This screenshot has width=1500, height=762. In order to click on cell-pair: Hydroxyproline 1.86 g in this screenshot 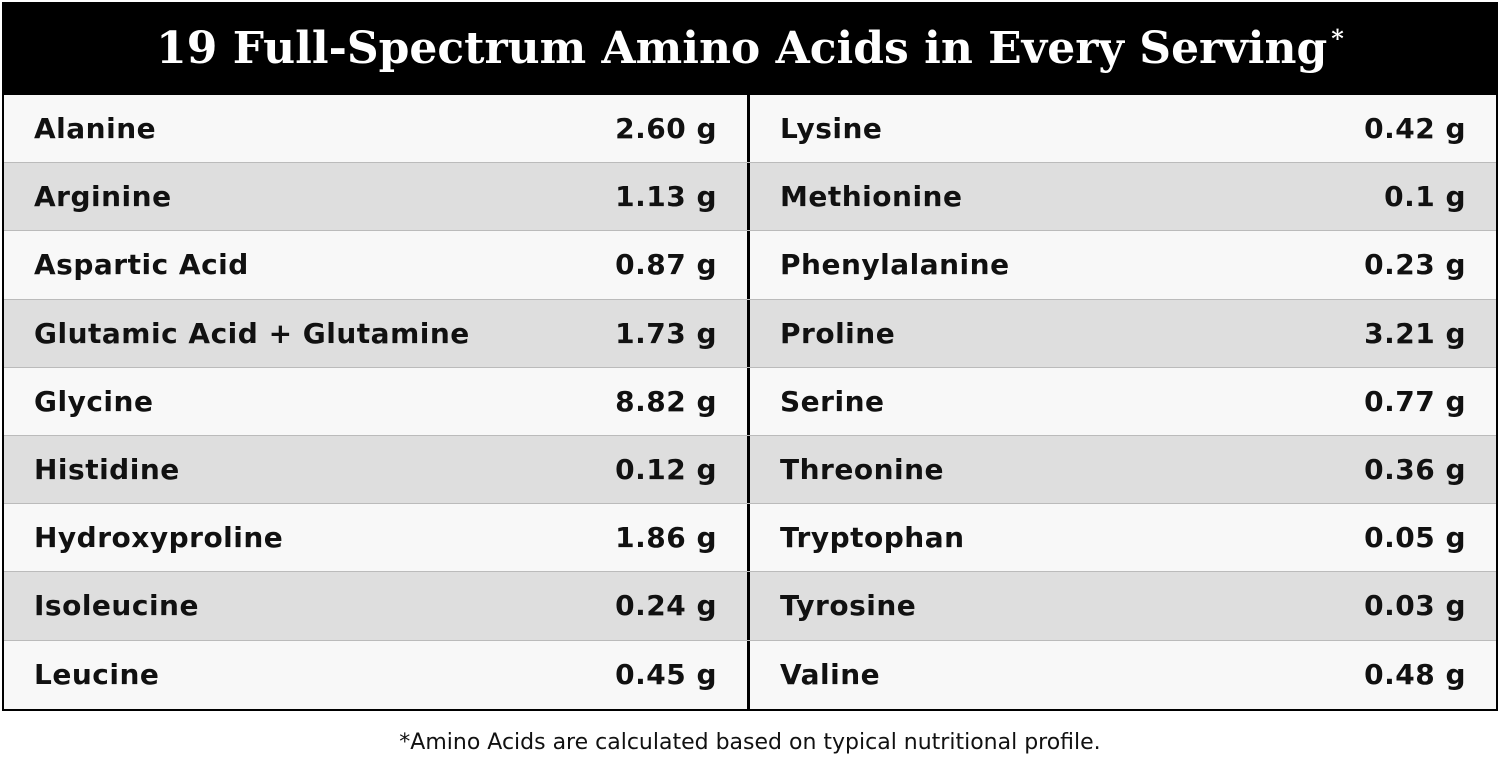, I will do `click(377, 538)`.